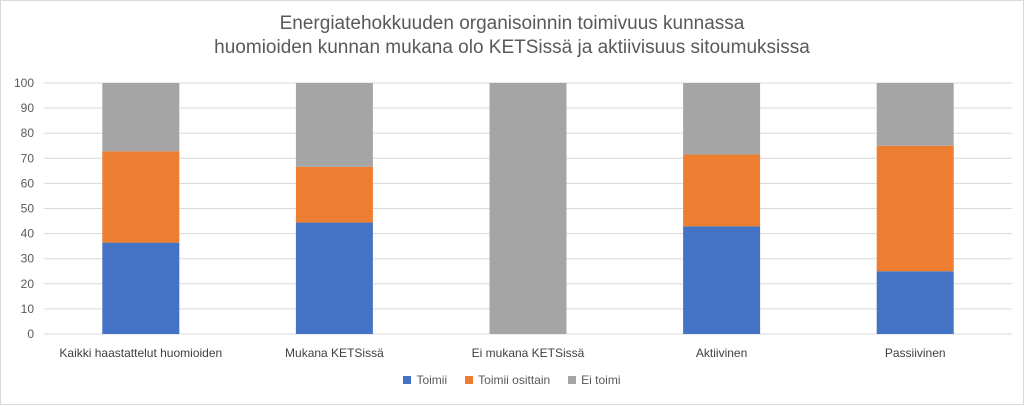 The image size is (1024, 405). I want to click on y-axis-ticks: 0 10 20 30 40 50 60 70 80 90 100, so click(24, 208).